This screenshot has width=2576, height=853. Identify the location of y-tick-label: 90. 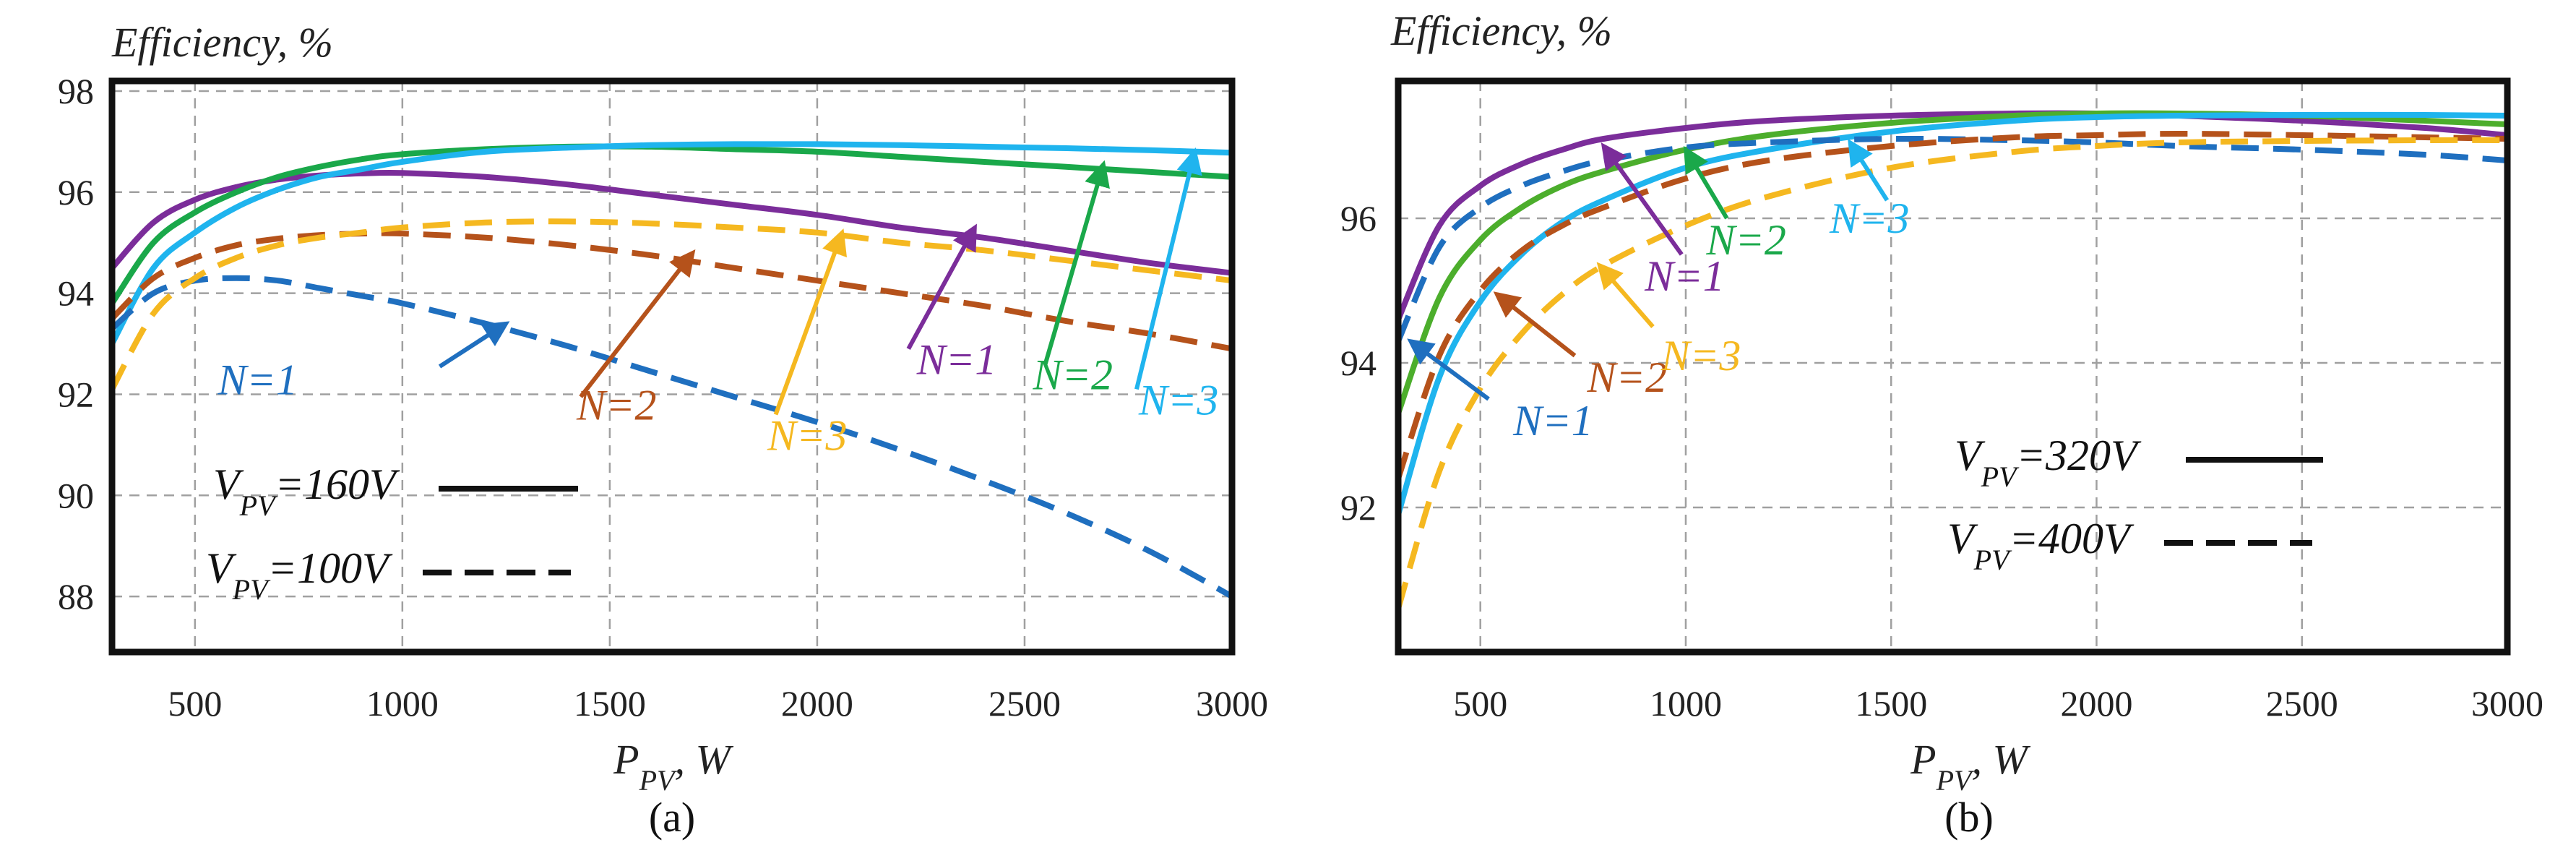
(76, 495).